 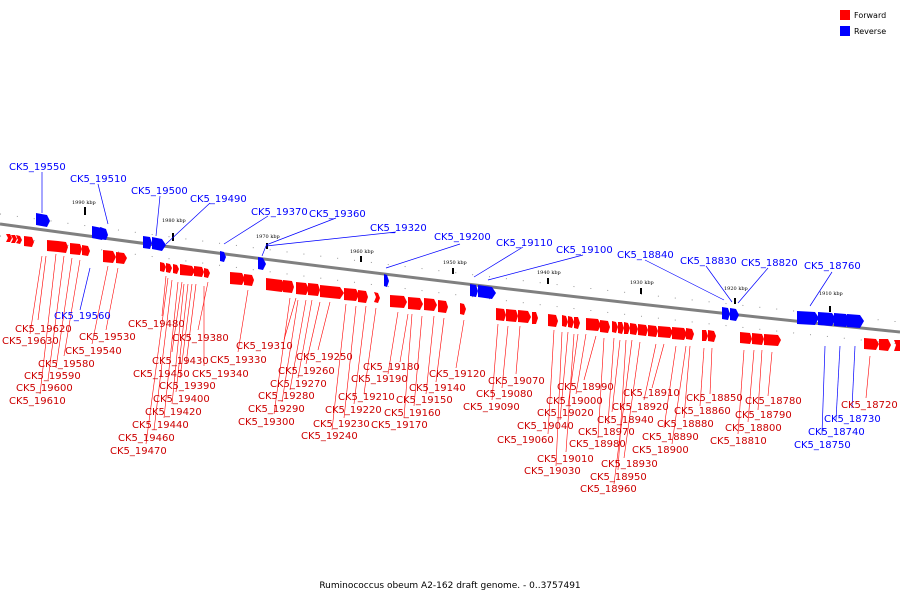 I want to click on gene-label: CK5_18940, so click(x=625, y=420).